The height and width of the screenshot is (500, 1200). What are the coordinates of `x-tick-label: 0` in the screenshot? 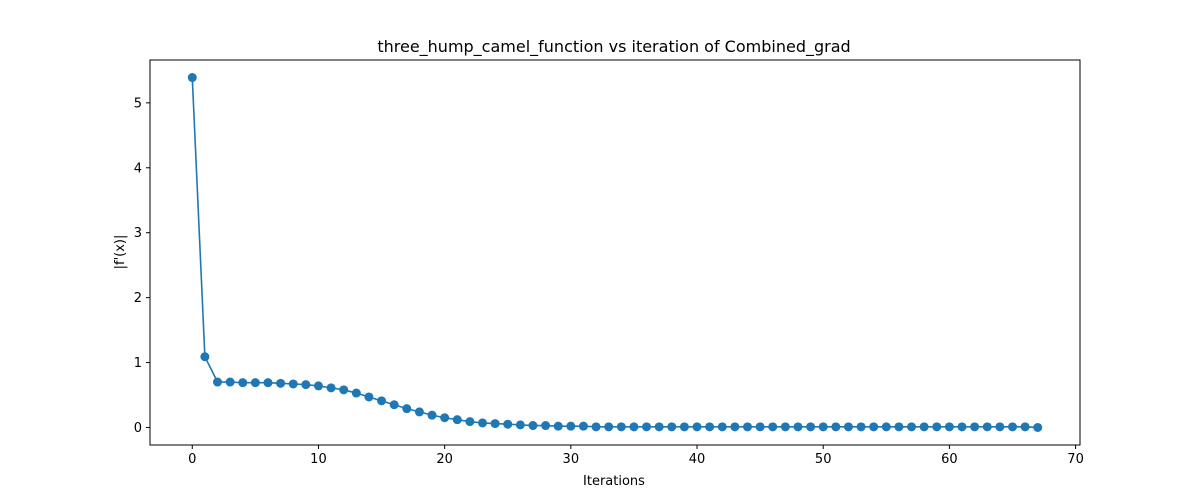 It's located at (192, 459).